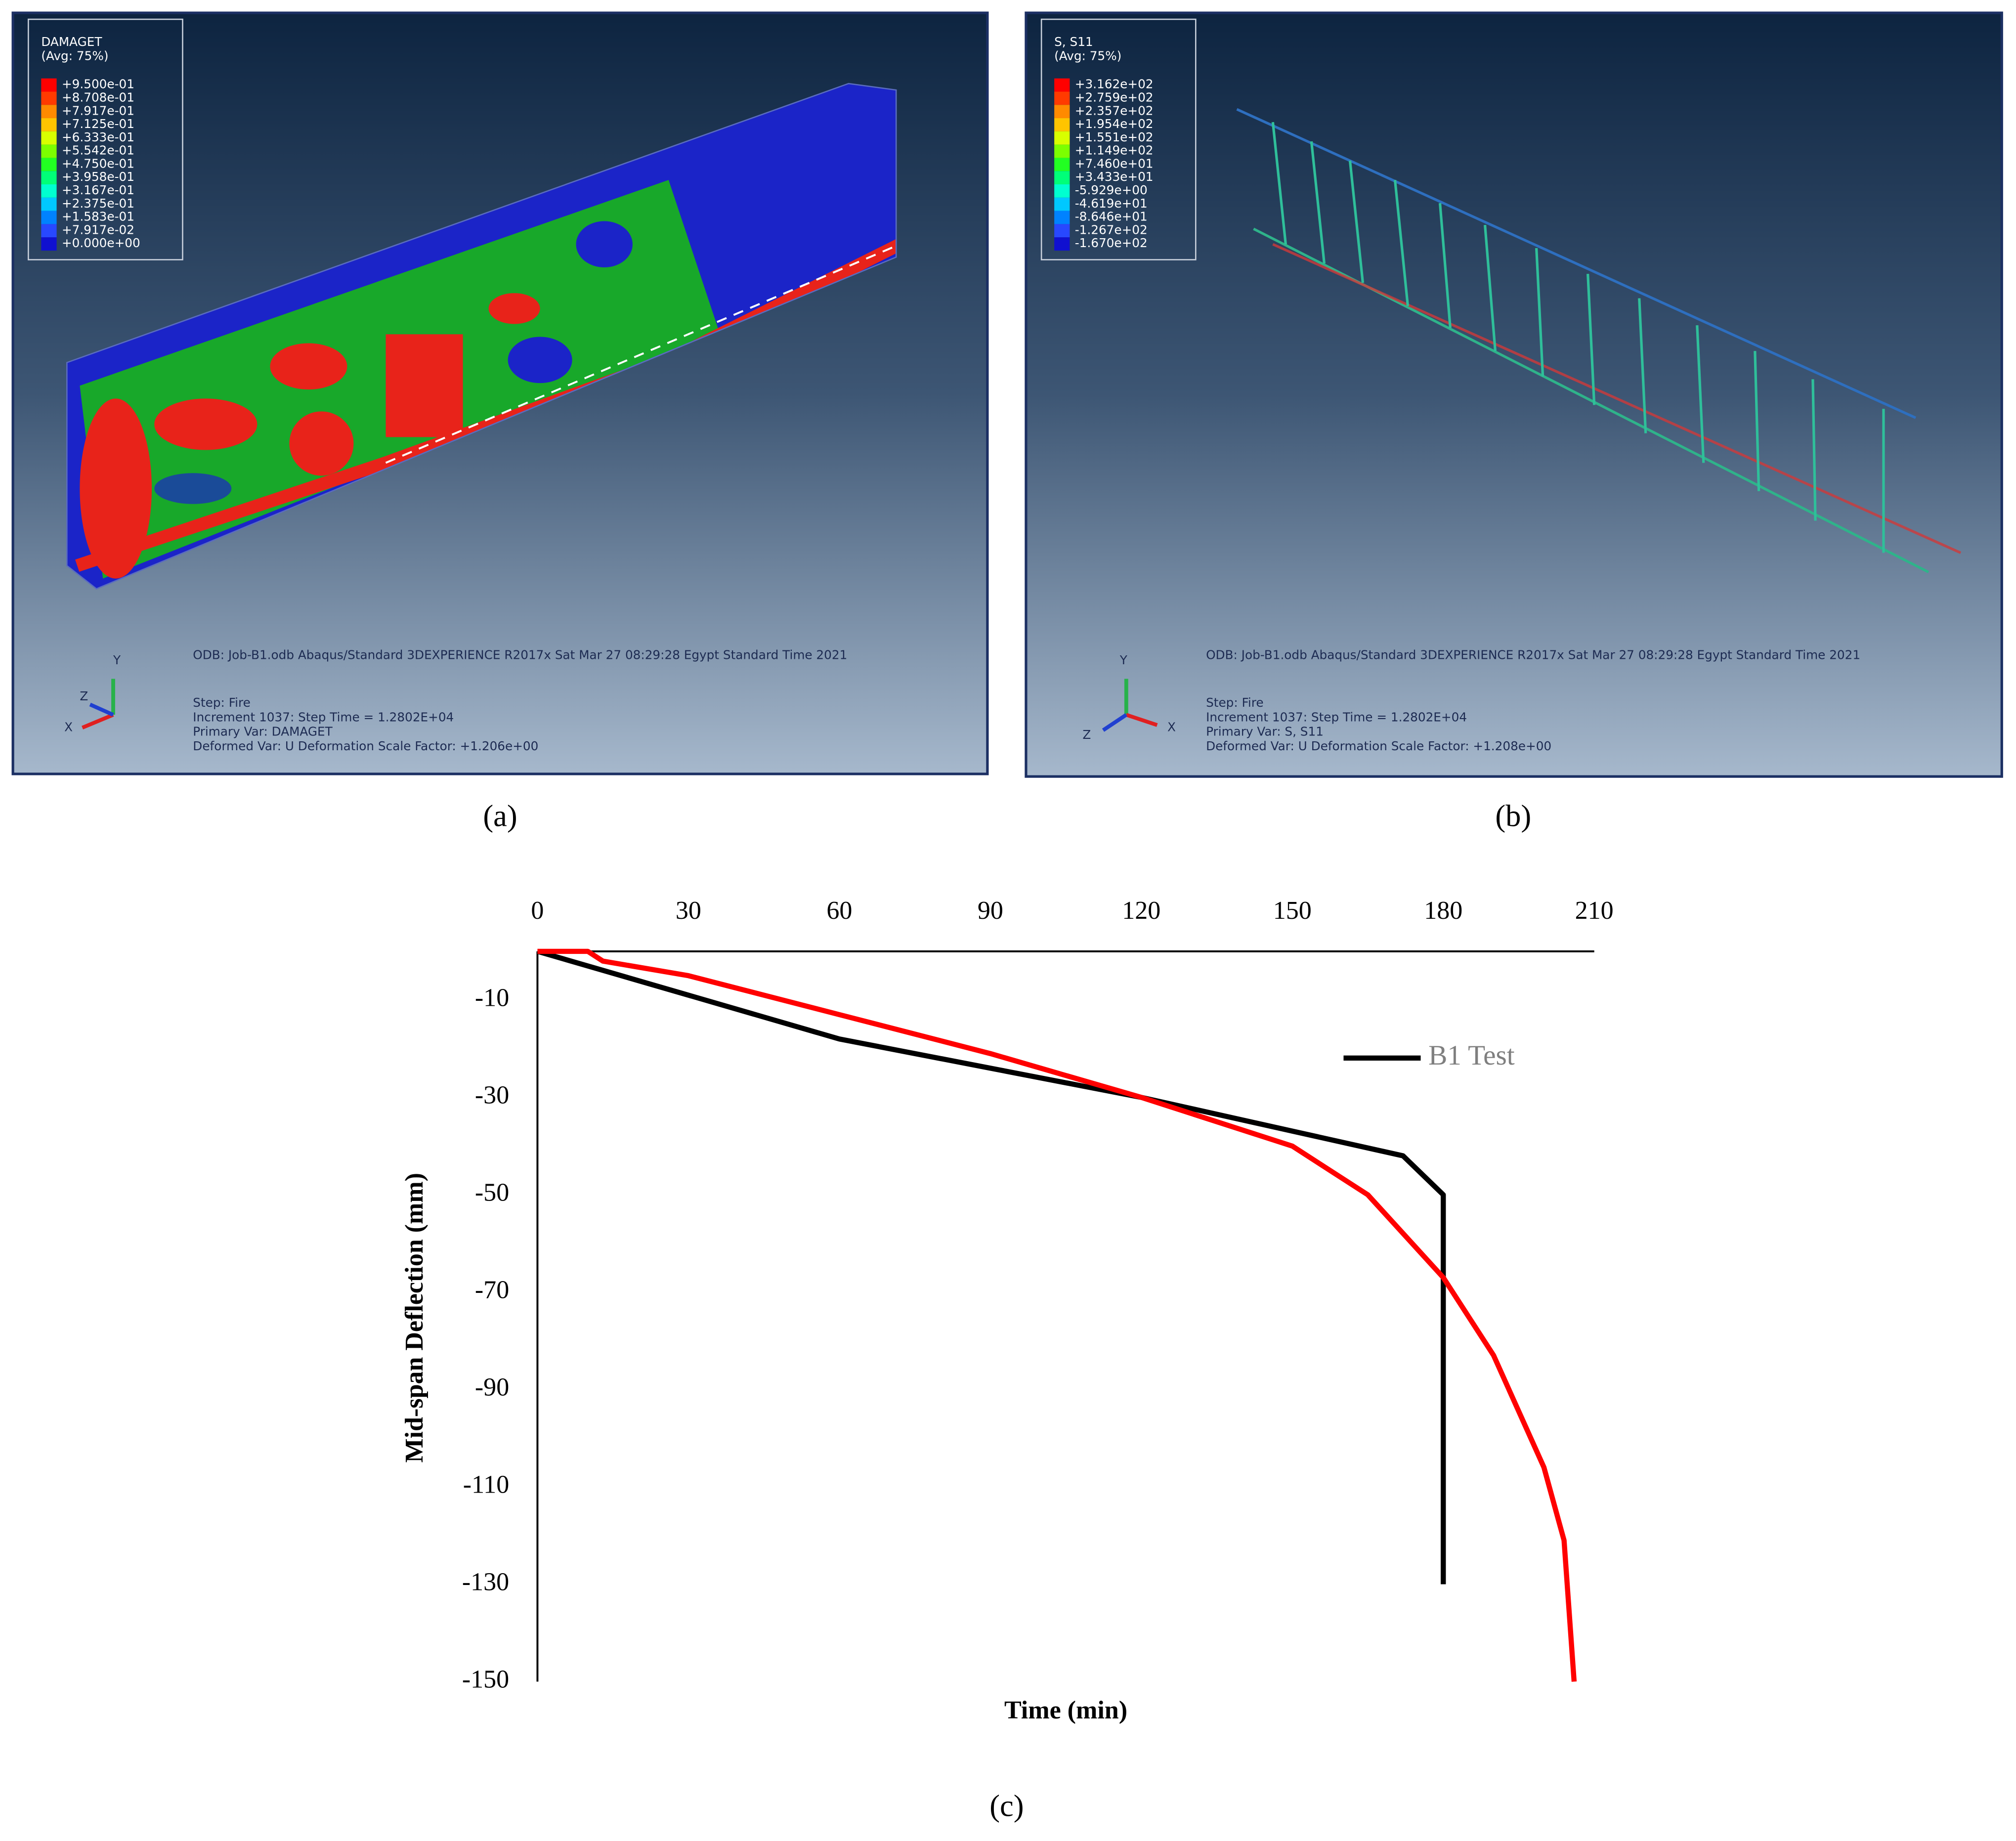  I want to click on legend-value: +3.958e-01, so click(98, 177).